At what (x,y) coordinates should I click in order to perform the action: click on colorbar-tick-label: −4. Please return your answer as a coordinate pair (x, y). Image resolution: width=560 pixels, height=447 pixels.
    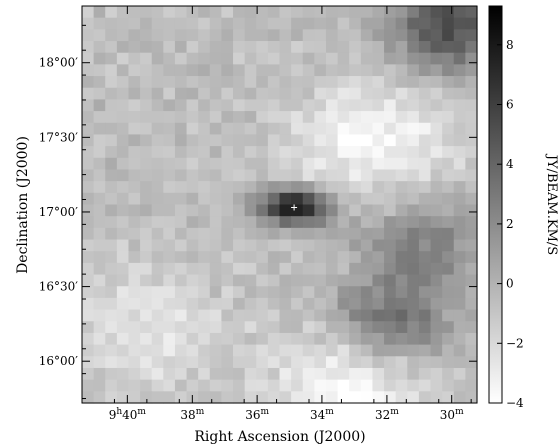
    Looking at the image, I should click on (515, 403).